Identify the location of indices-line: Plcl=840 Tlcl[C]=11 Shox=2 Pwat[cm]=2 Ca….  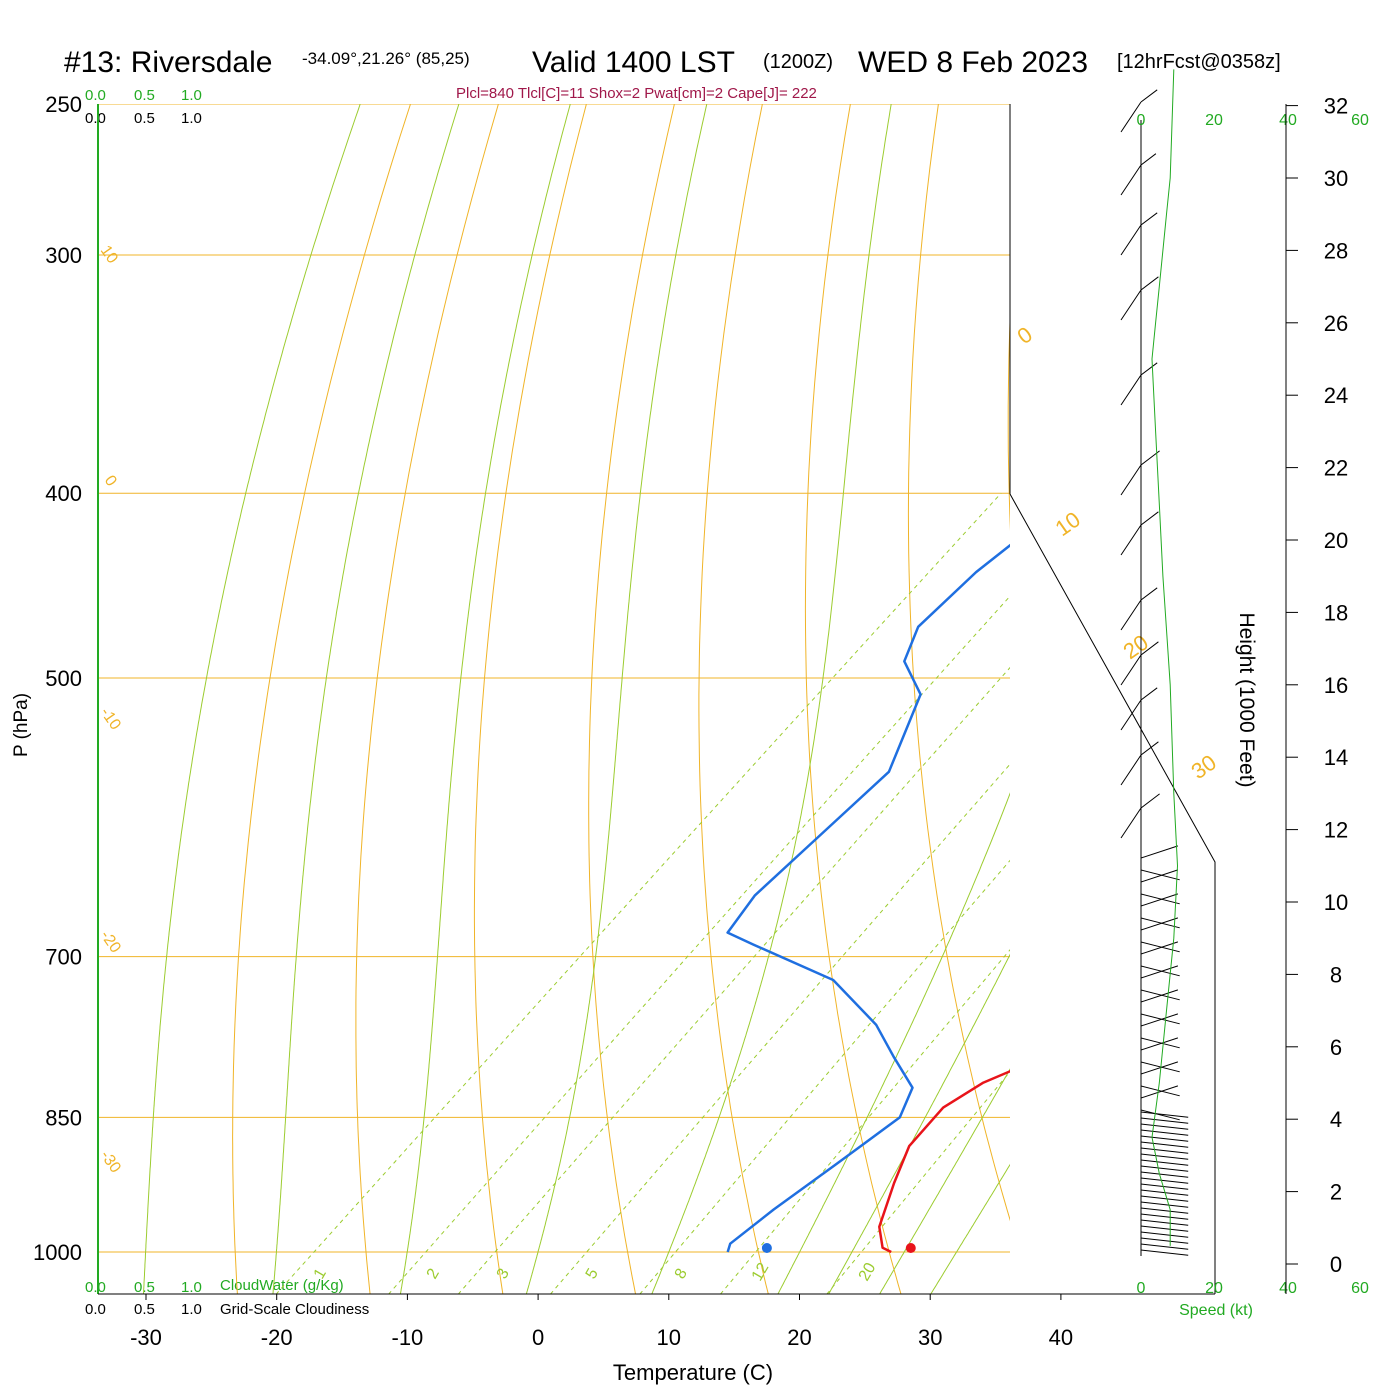
(636, 93).